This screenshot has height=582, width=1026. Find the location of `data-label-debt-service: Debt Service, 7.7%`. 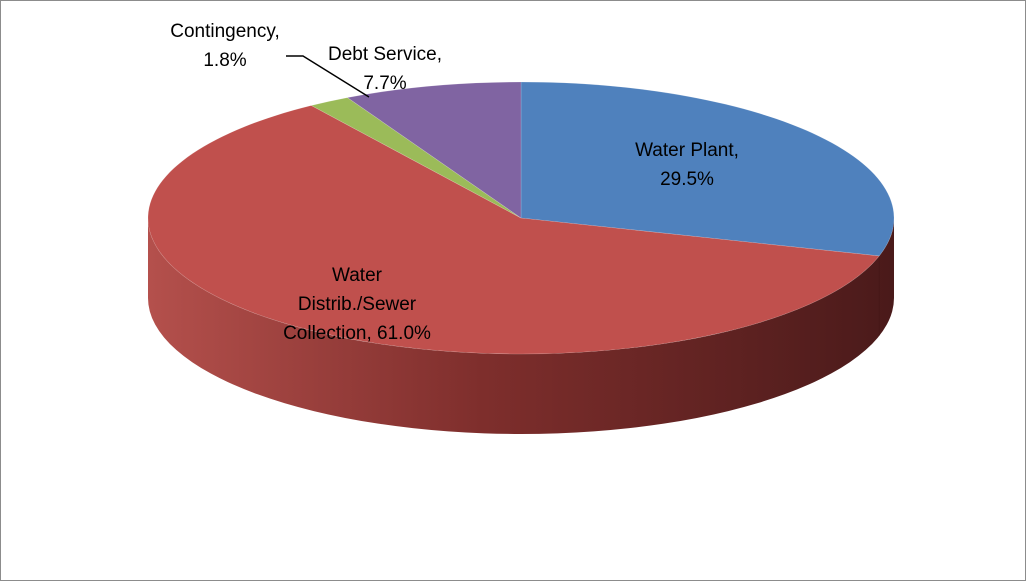

data-label-debt-service: Debt Service, 7.7% is located at coordinates (385, 69).